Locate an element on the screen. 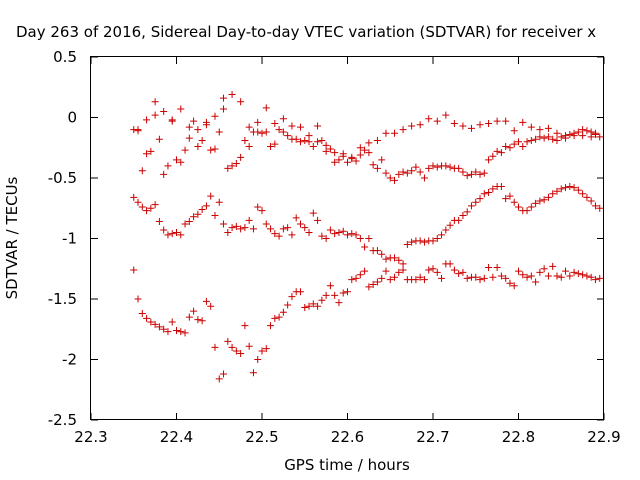 This screenshot has height=480, width=640. y-tick-label: -1.5 is located at coordinates (62, 299).